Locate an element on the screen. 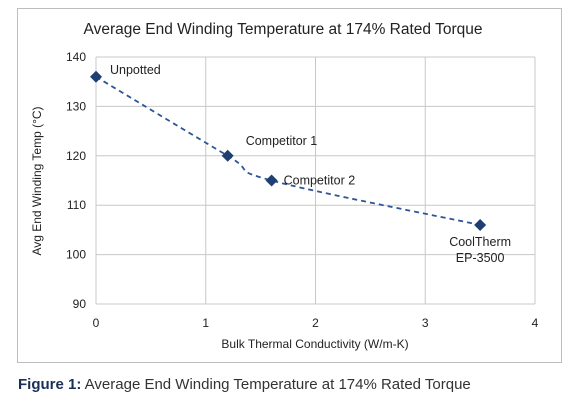 The image size is (573, 410). x-tick-label: 3 is located at coordinates (425, 323).